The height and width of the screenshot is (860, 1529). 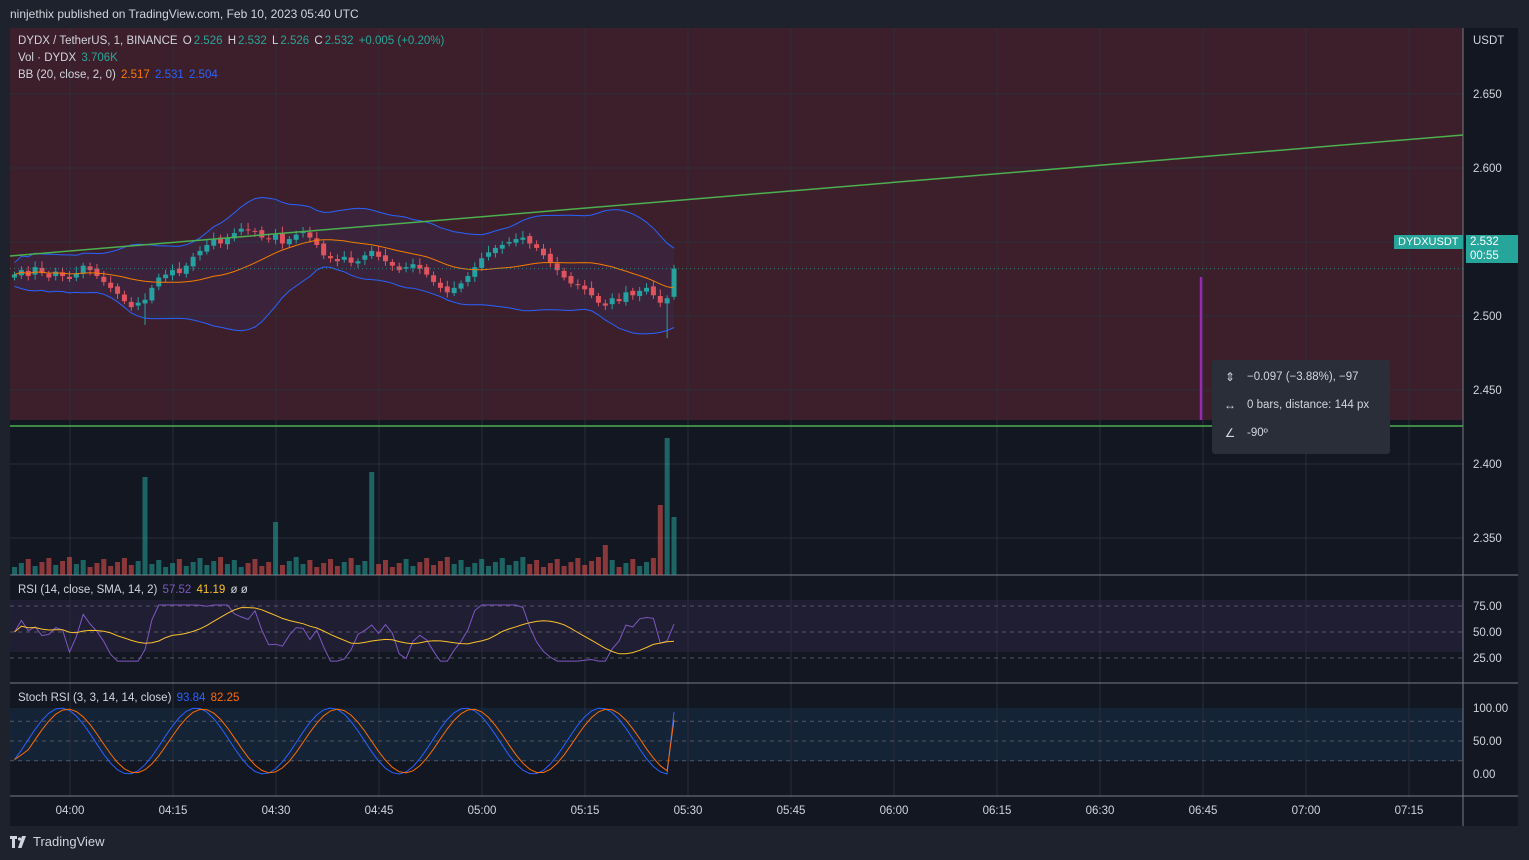 I want to click on time-axis-tick: 07:00, so click(x=1306, y=811).